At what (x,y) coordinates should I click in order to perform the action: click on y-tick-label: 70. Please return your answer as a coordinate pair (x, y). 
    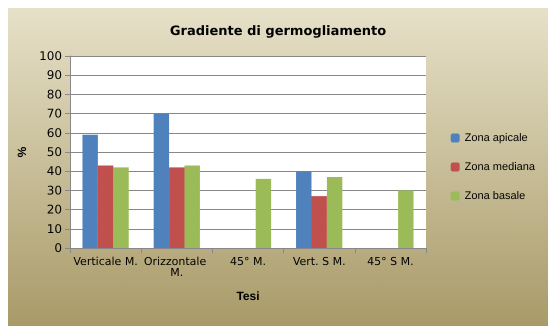
    Looking at the image, I should click on (54, 113).